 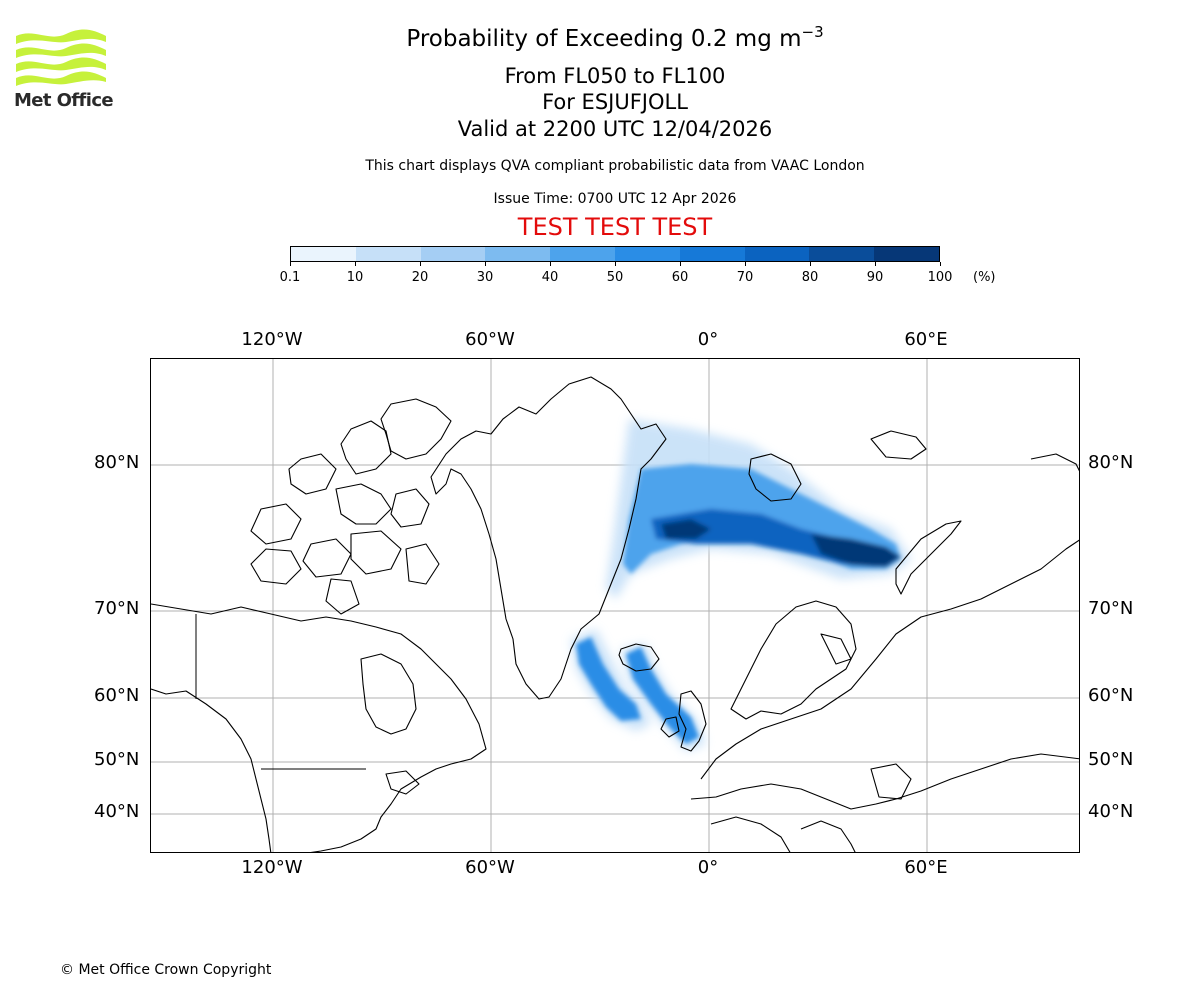 What do you see at coordinates (926, 339) in the screenshot?
I see `lon-label-top: 60°E` at bounding box center [926, 339].